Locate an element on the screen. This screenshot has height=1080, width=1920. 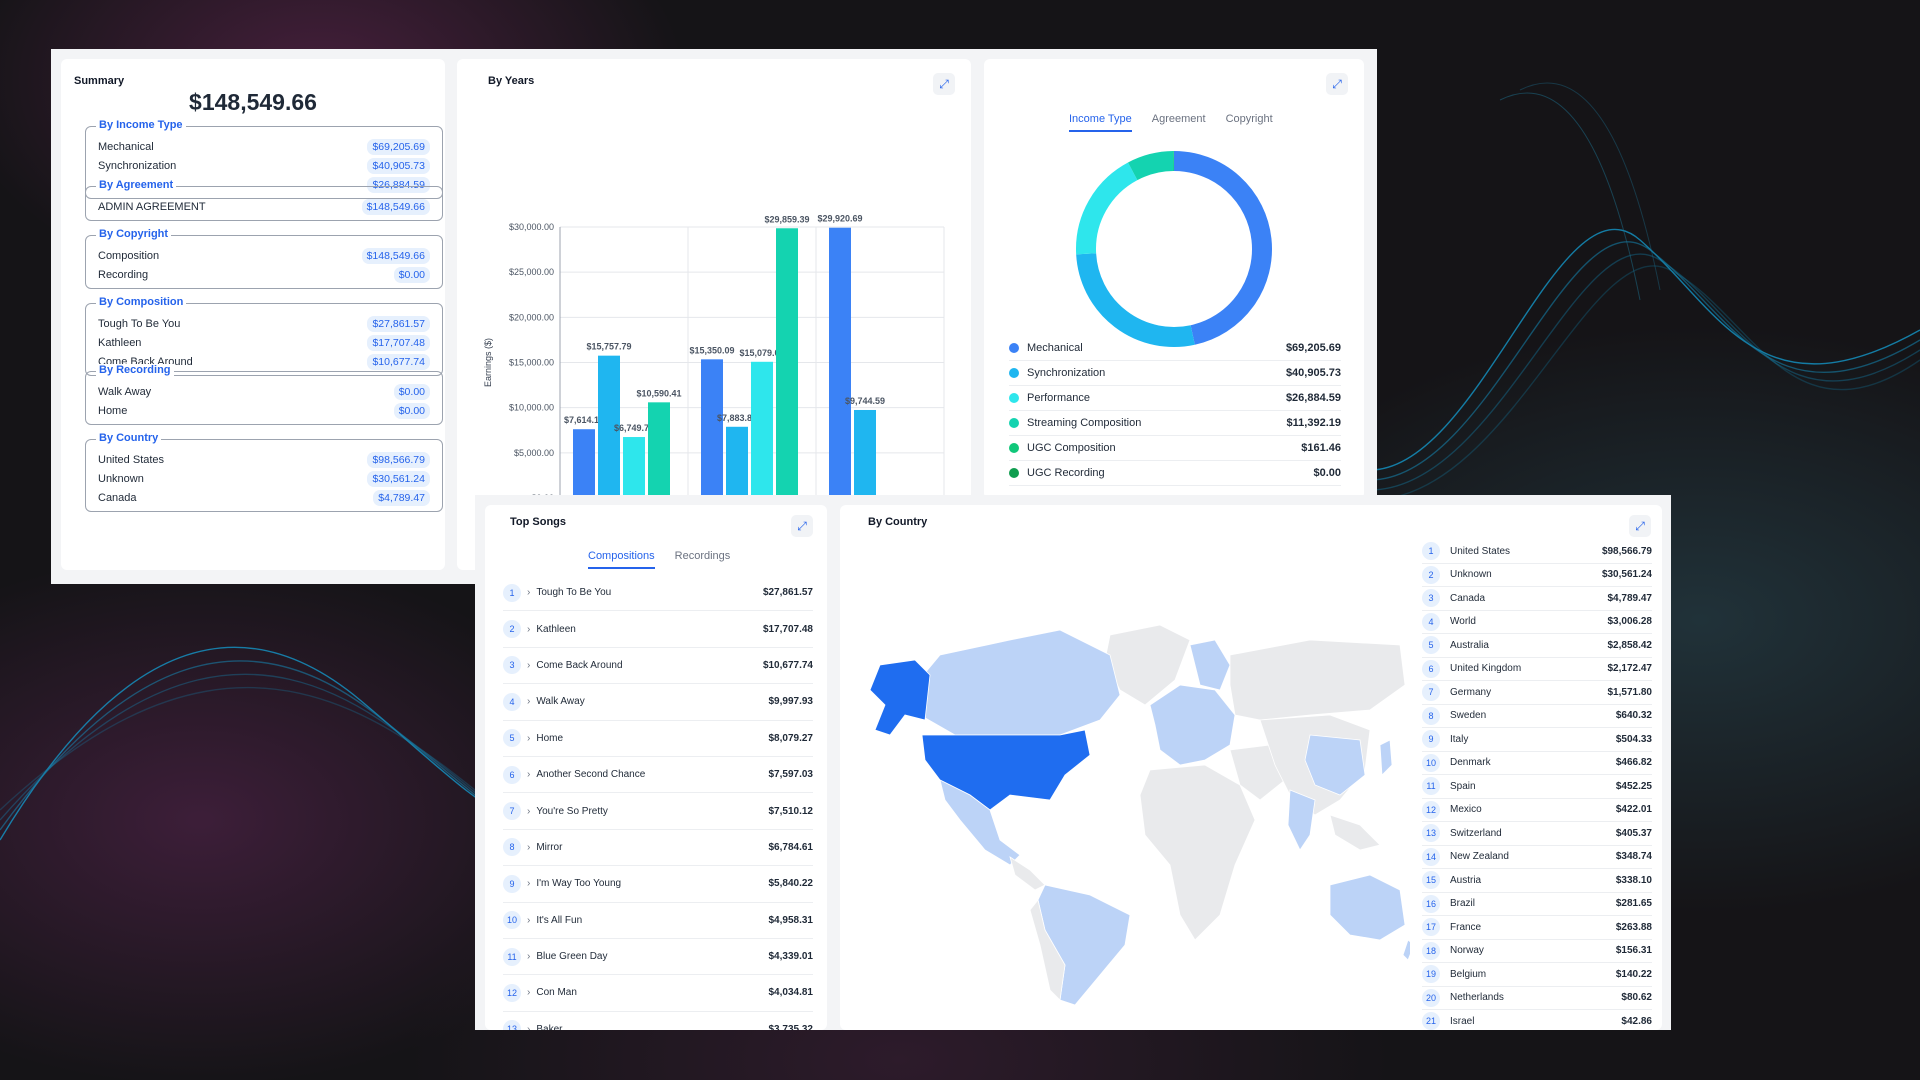
income-legend-value: $161.46 is located at coordinates (1321, 448).